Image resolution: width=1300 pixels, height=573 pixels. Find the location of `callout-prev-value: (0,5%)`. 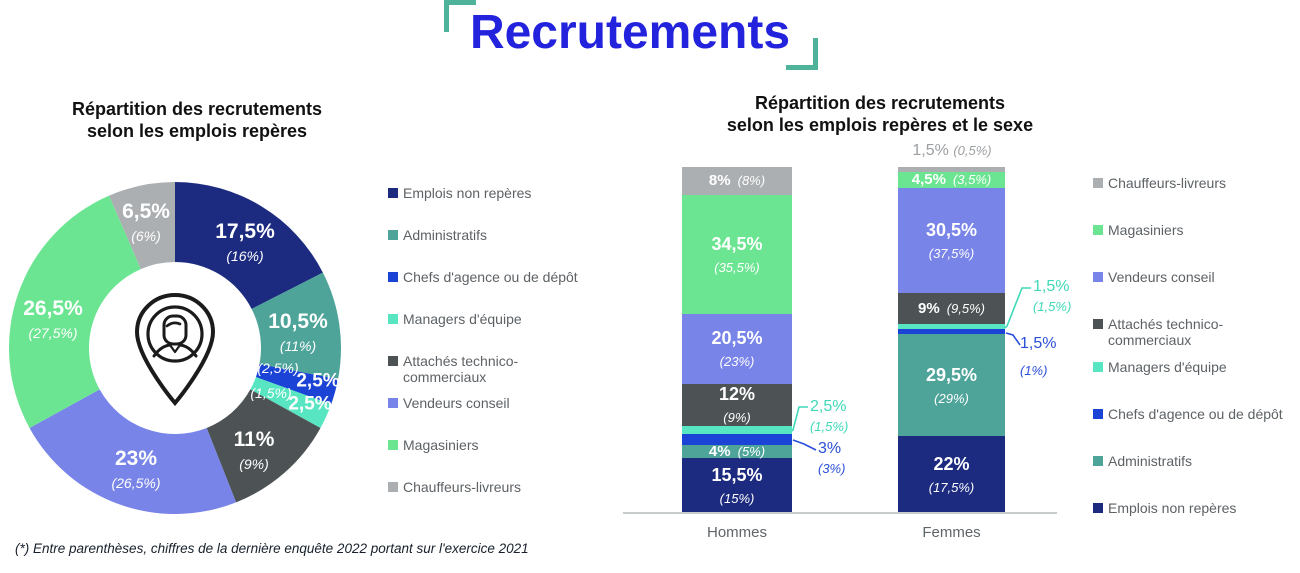

callout-prev-value: (0,5%) is located at coordinates (972, 150).